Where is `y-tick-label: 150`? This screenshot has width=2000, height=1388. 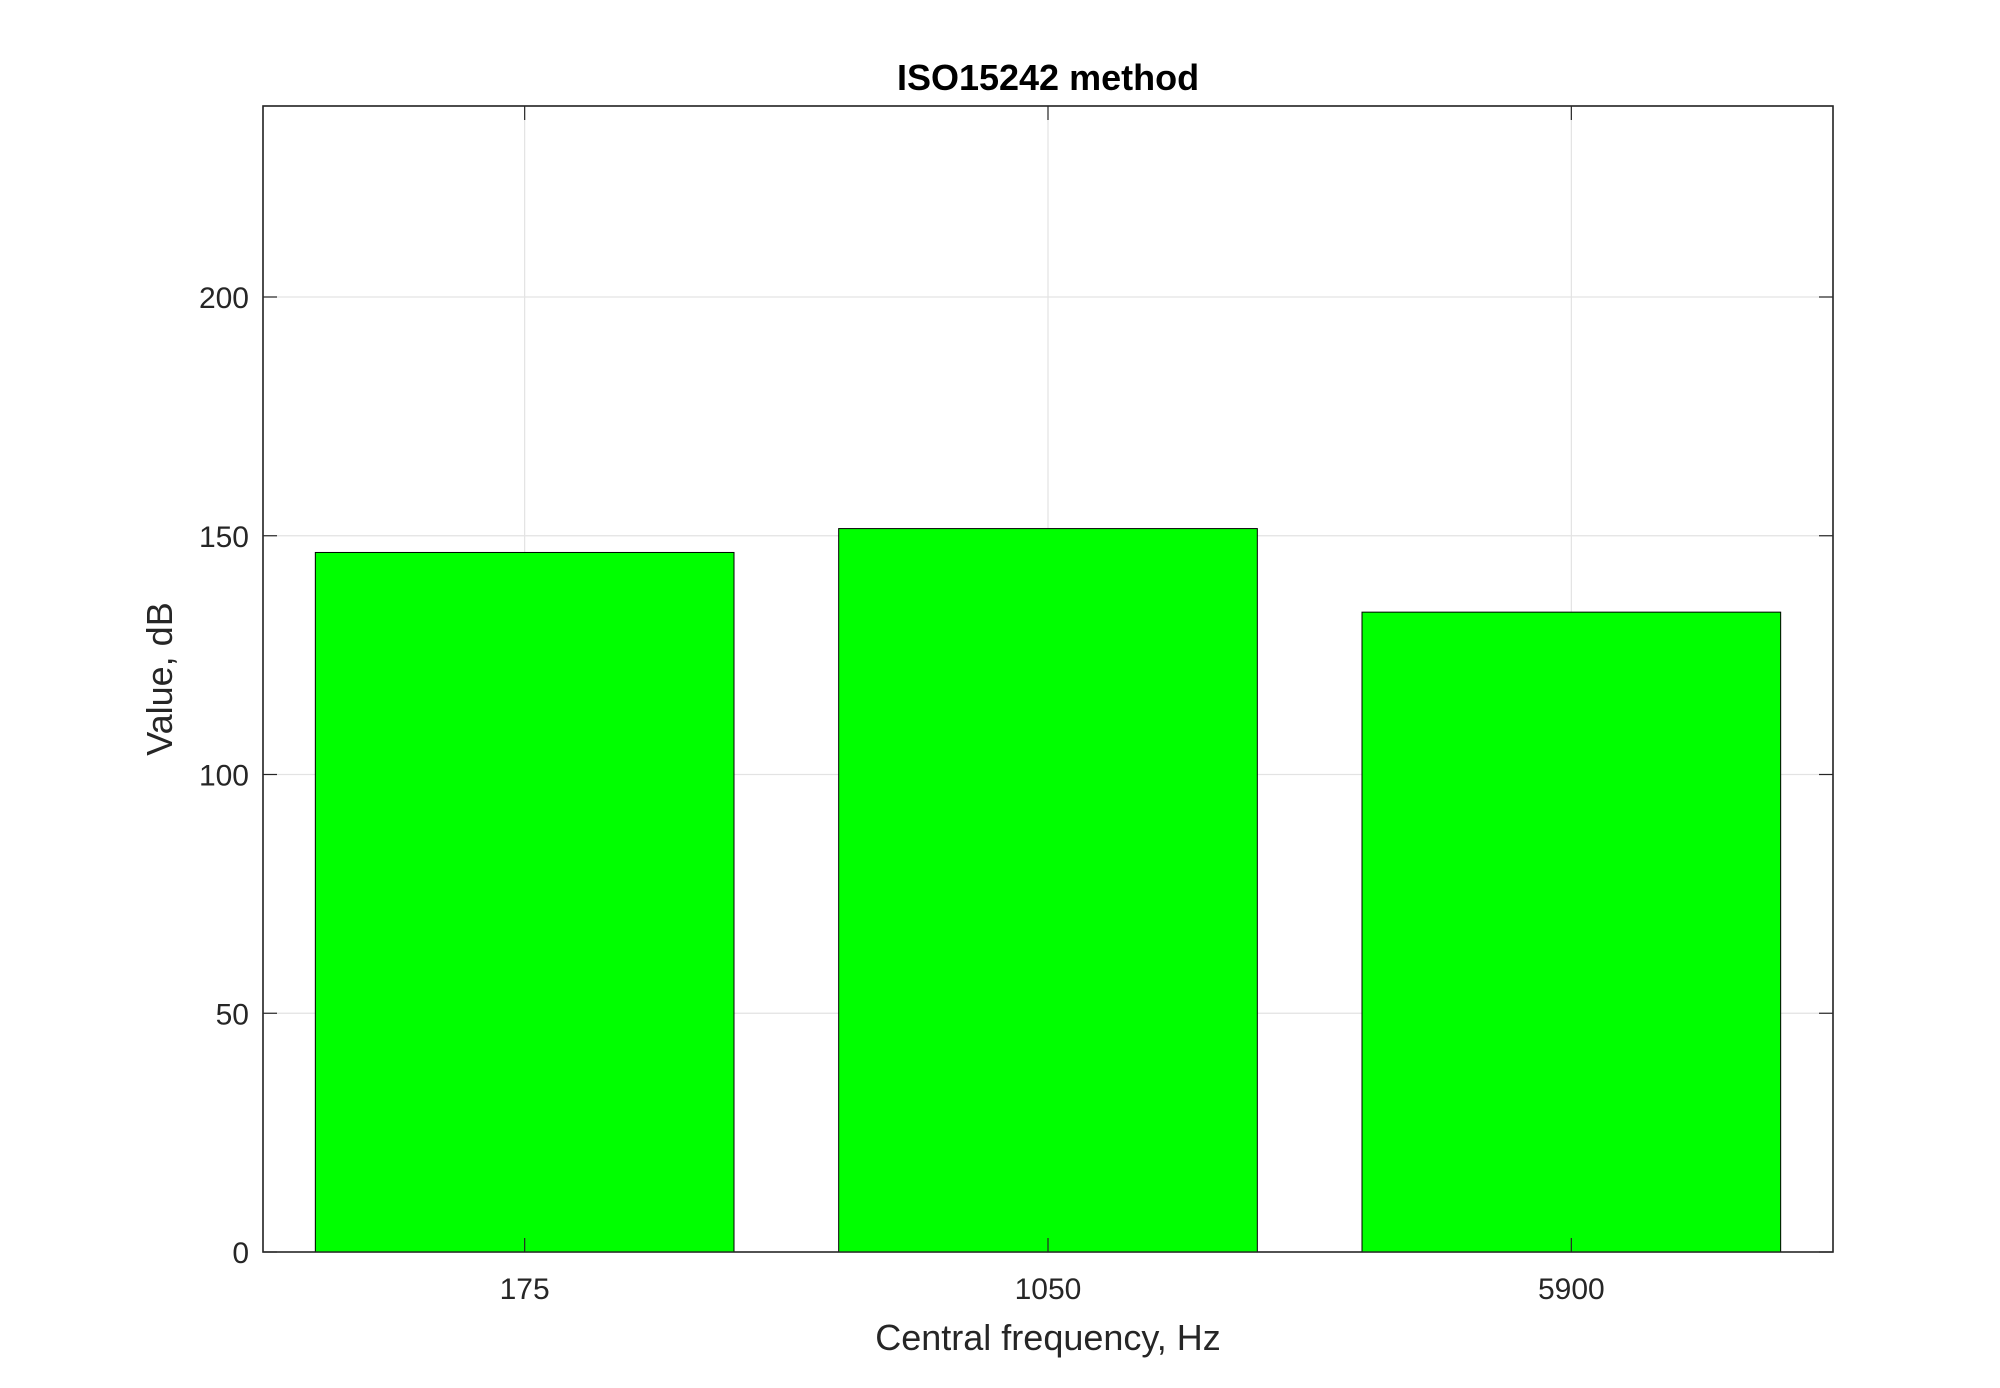
y-tick-label: 150 is located at coordinates (224, 537).